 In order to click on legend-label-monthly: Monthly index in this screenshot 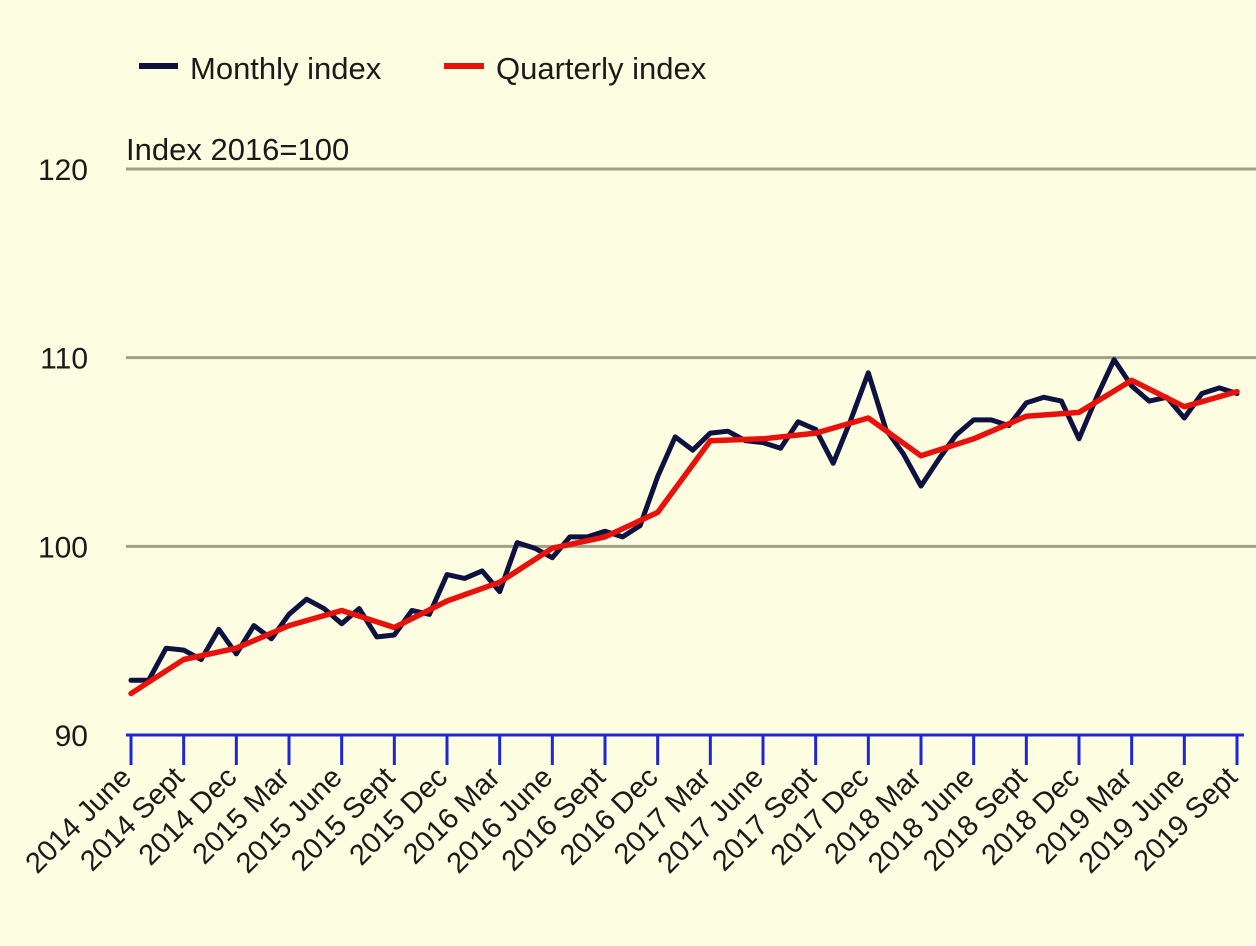, I will do `click(286, 68)`.